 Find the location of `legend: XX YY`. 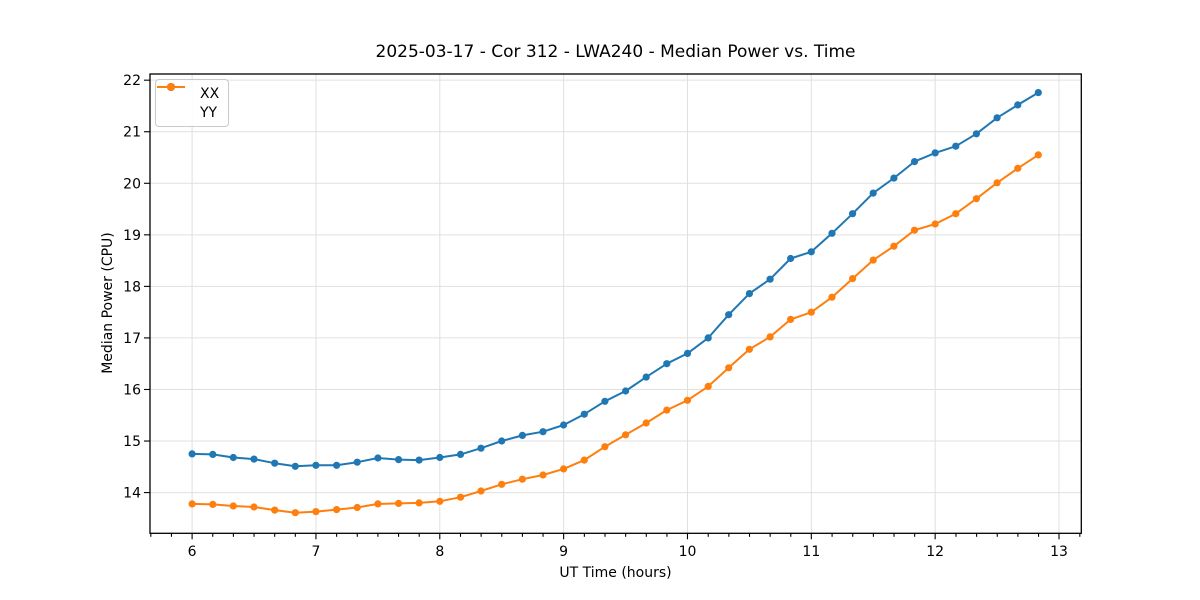

legend: XX YY is located at coordinates (192, 103).